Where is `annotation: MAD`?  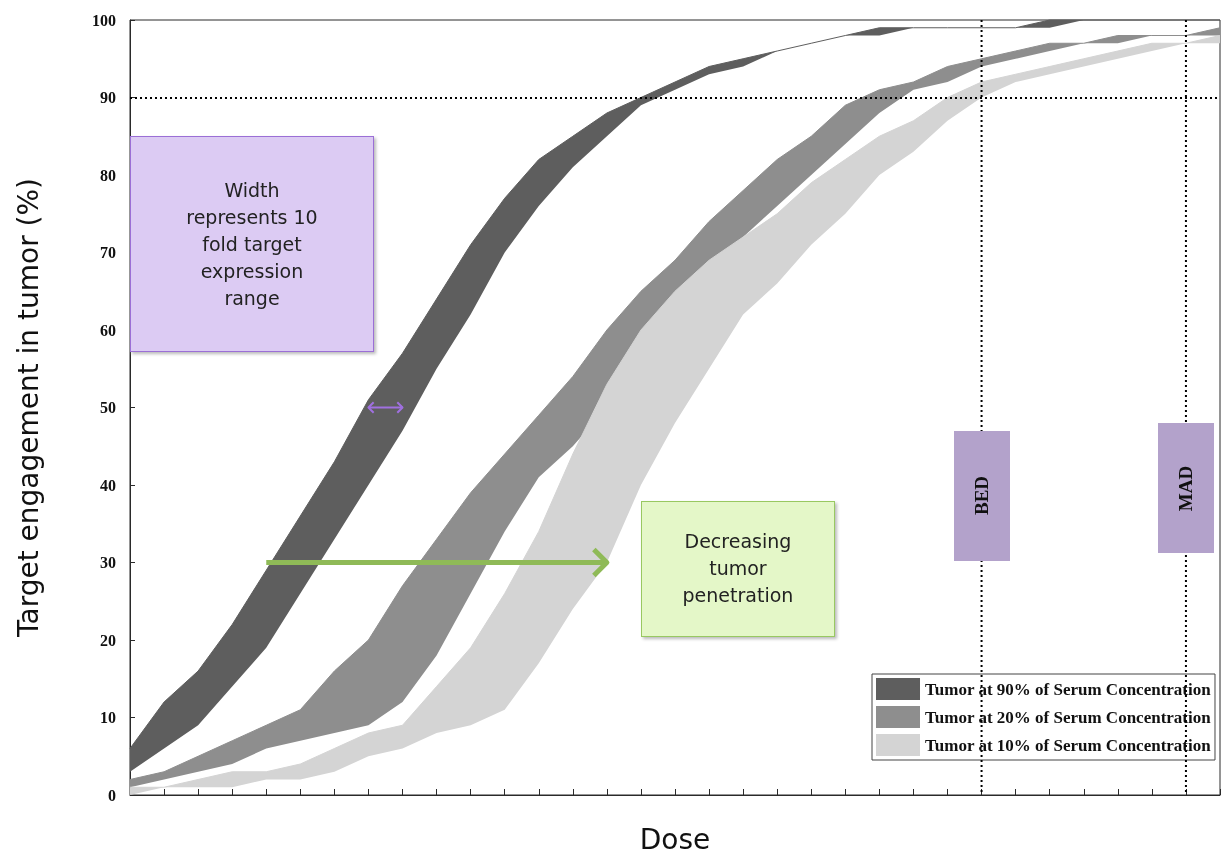 annotation: MAD is located at coordinates (1186, 488).